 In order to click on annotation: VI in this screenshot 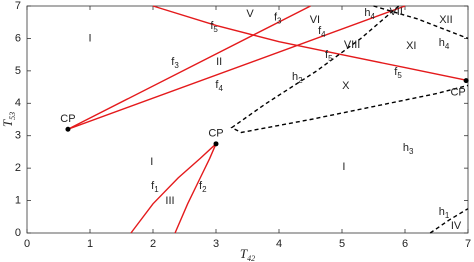, I will do `click(315, 20)`.